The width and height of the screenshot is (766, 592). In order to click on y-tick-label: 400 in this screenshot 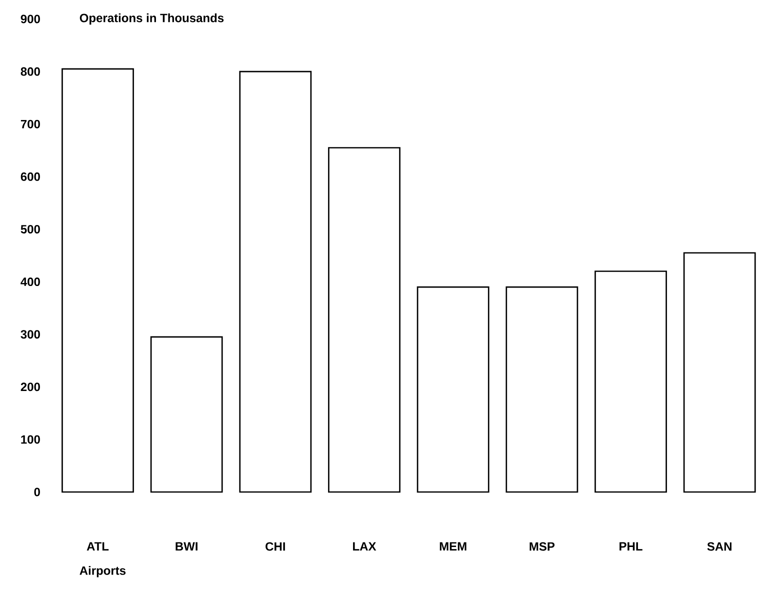, I will do `click(30, 282)`.